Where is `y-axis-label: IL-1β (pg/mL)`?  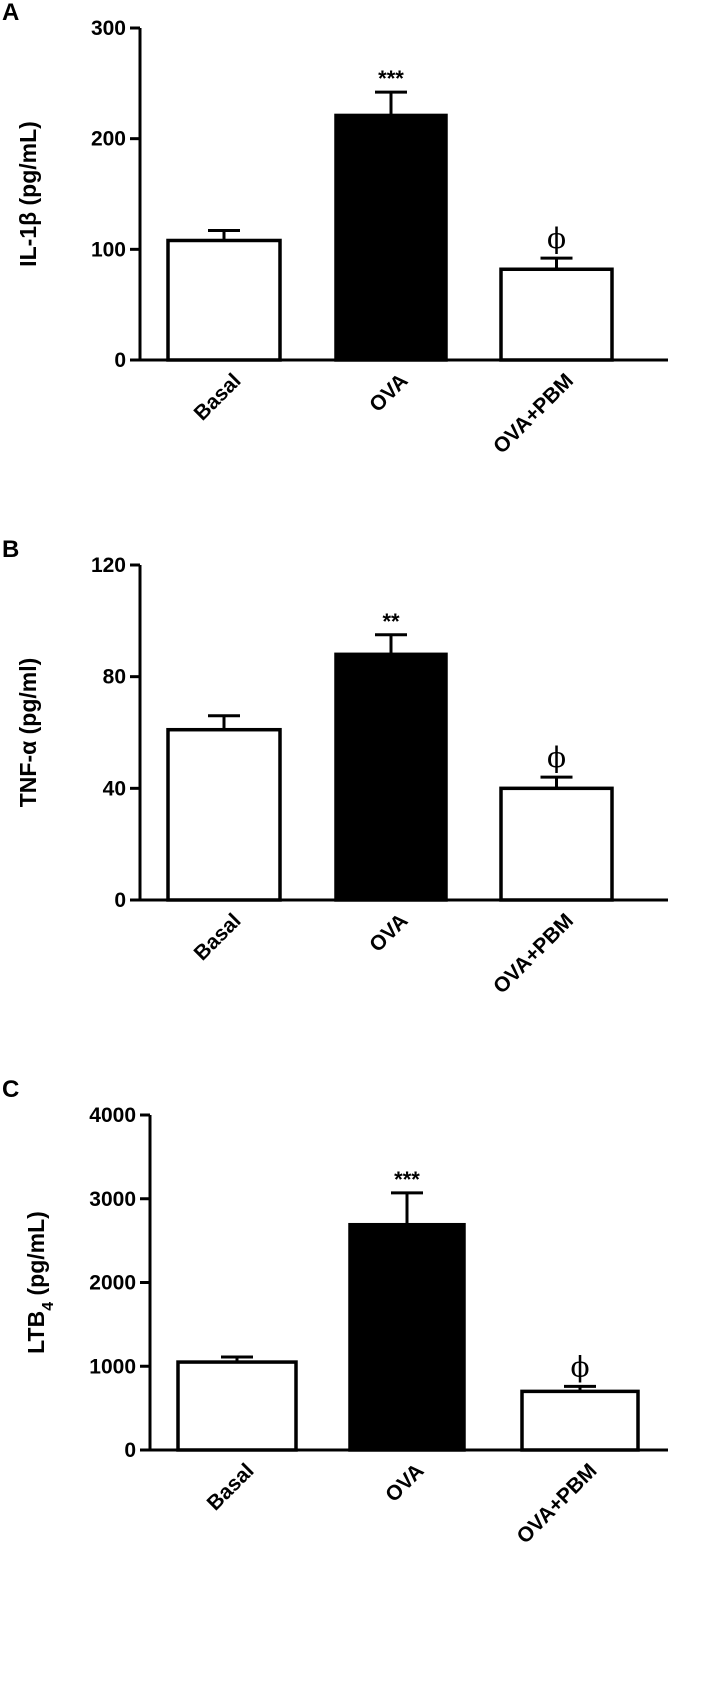
y-axis-label: IL-1β (pg/mL) is located at coordinates (28, 194).